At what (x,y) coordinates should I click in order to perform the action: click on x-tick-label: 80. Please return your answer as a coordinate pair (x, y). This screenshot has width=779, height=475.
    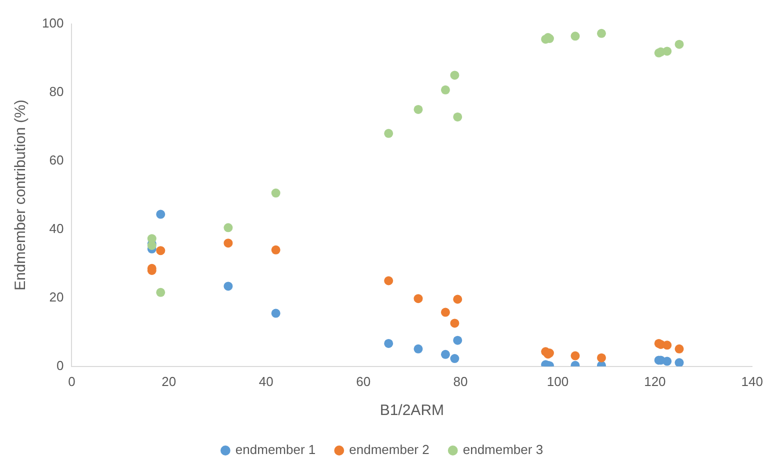
    Looking at the image, I should click on (460, 381).